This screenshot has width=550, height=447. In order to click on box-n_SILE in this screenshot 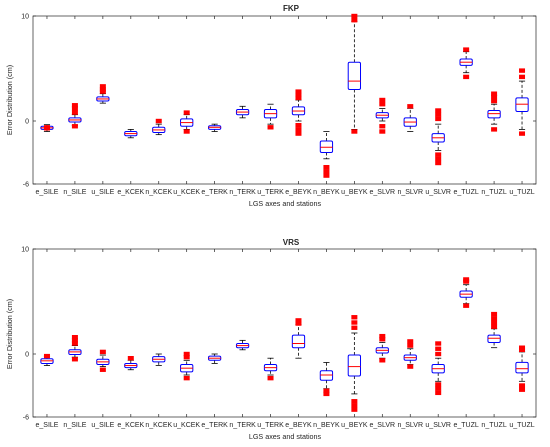, I will do `click(75, 116)`.